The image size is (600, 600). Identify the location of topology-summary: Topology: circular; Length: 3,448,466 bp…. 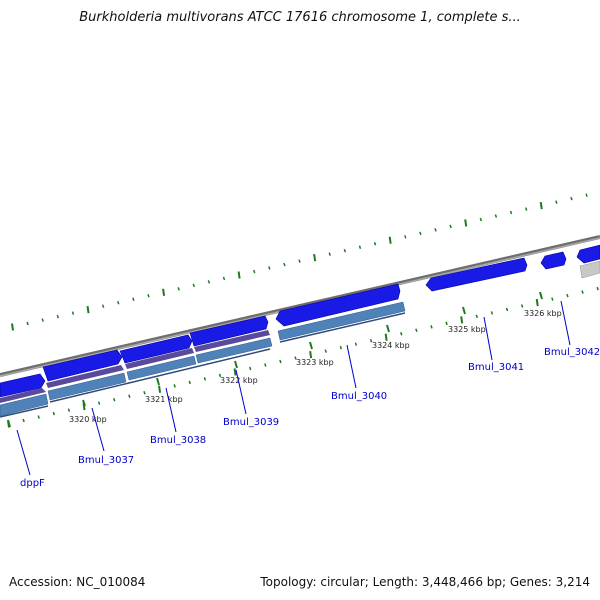
(425, 582).